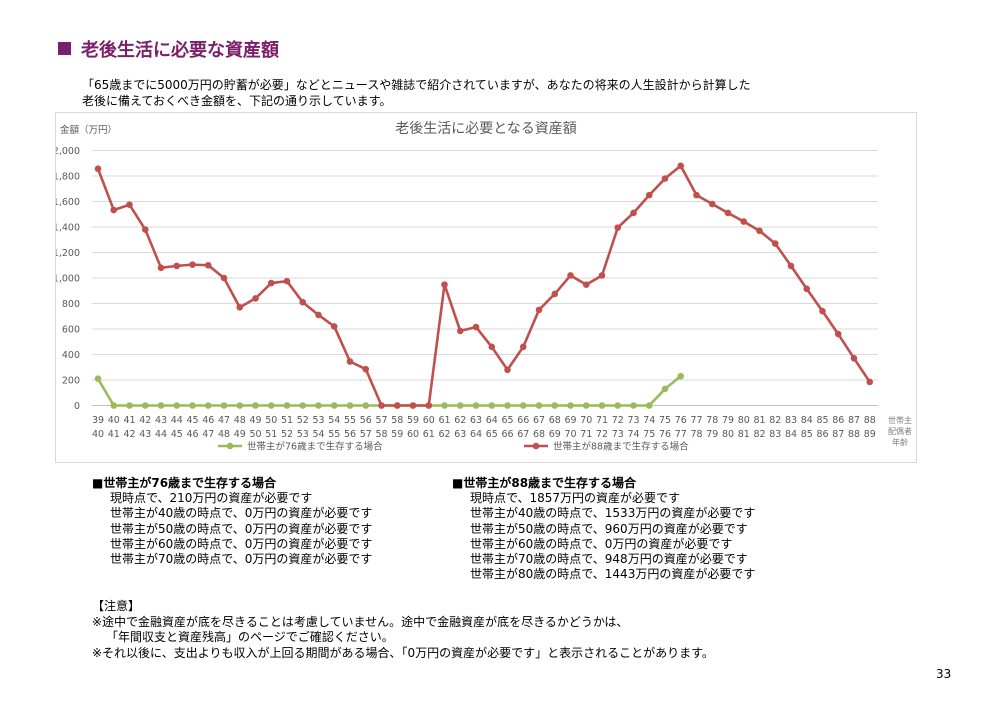  Describe the element at coordinates (649, 420) in the screenshot. I see `x-tick-label: 74` at that location.